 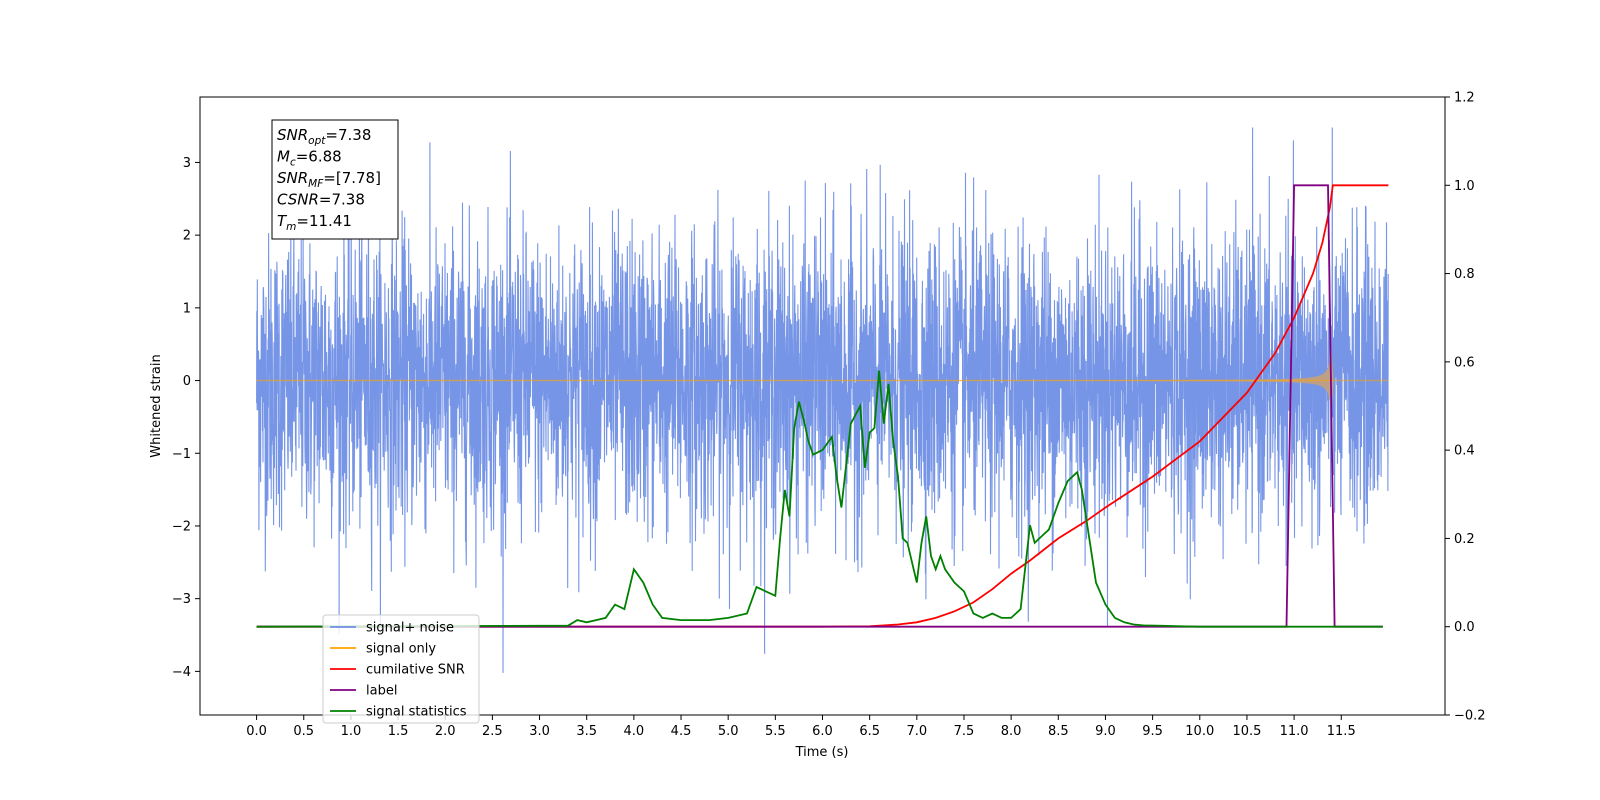 I want to click on x-tick-label: 6.5, so click(x=869, y=731).